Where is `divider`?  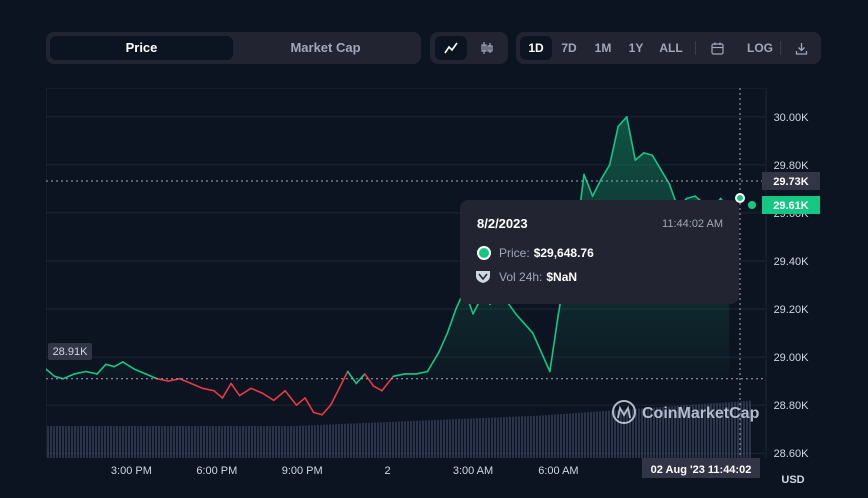 divider is located at coordinates (695, 48).